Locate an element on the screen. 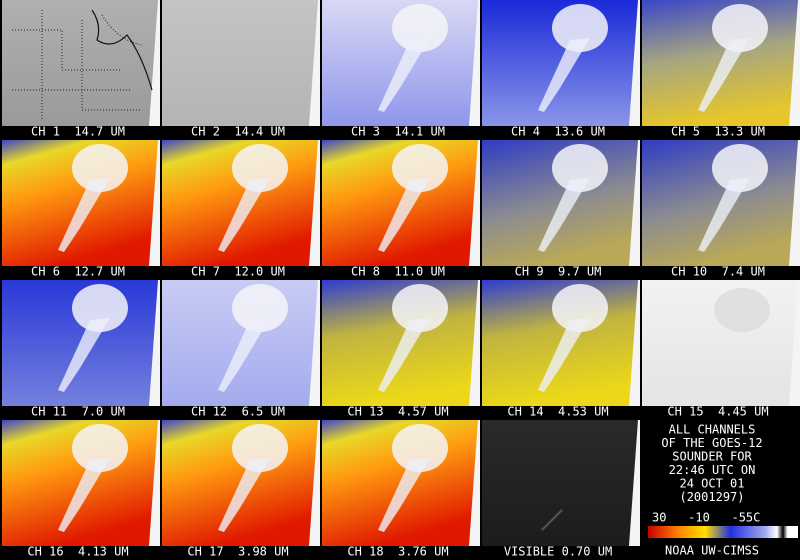 The image size is (800, 560). panel: CH 10 7.4 UM is located at coordinates (721, 210).